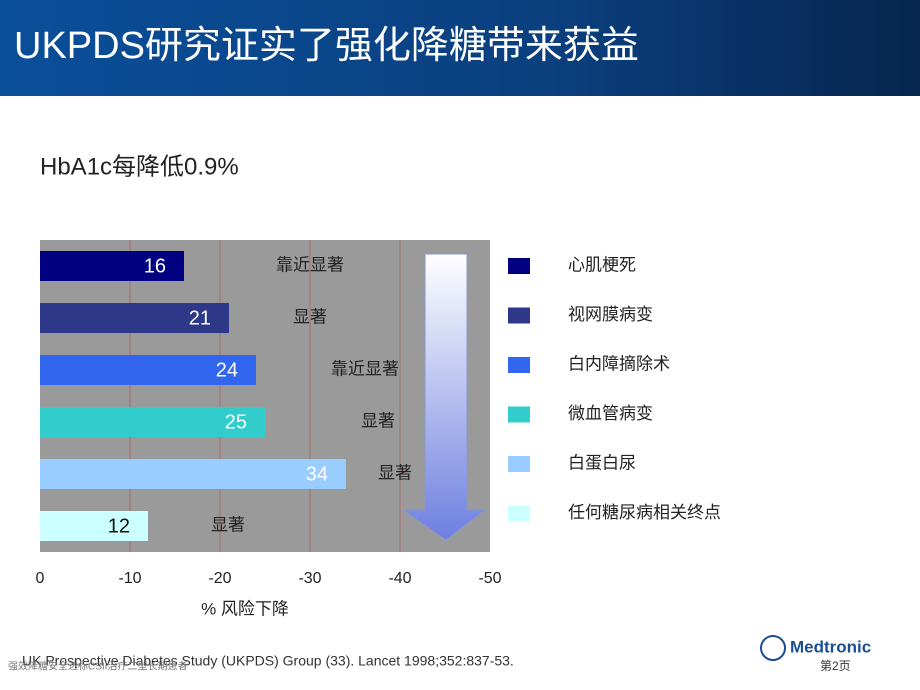  What do you see at coordinates (602, 462) in the screenshot?
I see `legend-label: 白蛋白尿` at bounding box center [602, 462].